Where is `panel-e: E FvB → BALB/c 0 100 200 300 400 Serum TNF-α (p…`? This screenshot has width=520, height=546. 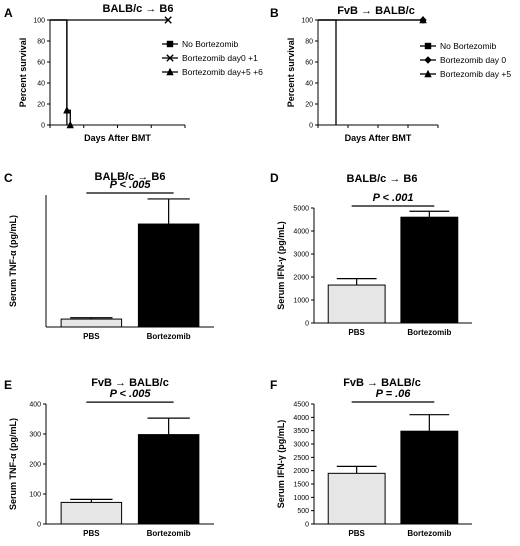
panel-e: E FvB → BALB/c 0 100 200 300 400 Serum TNF-α (p… is located at coordinates (109, 457).